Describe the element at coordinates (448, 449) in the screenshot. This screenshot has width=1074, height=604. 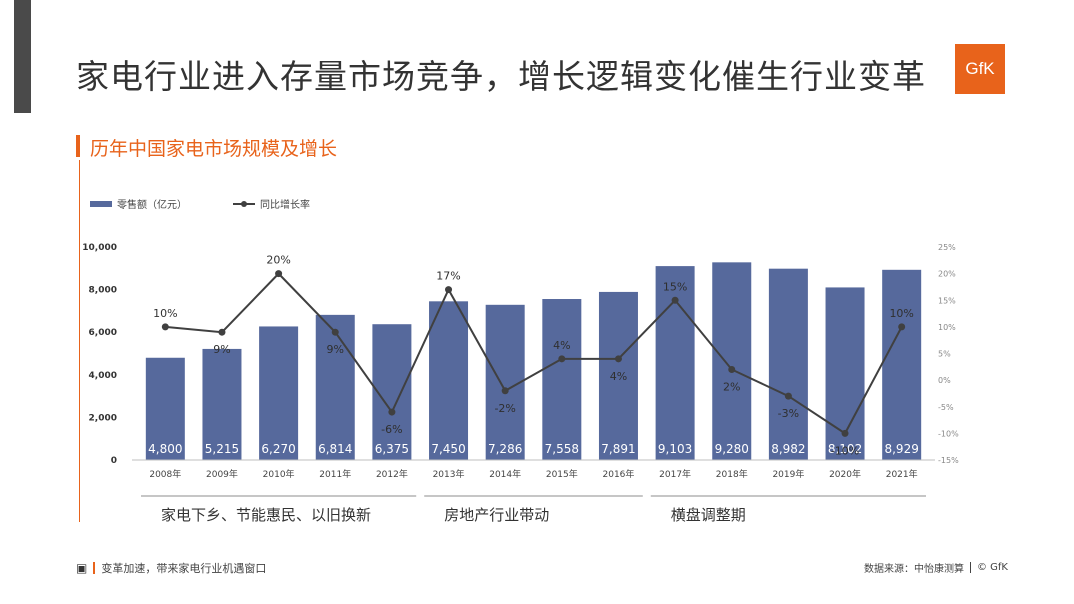
I see `bar-value-label: 7,450` at that location.